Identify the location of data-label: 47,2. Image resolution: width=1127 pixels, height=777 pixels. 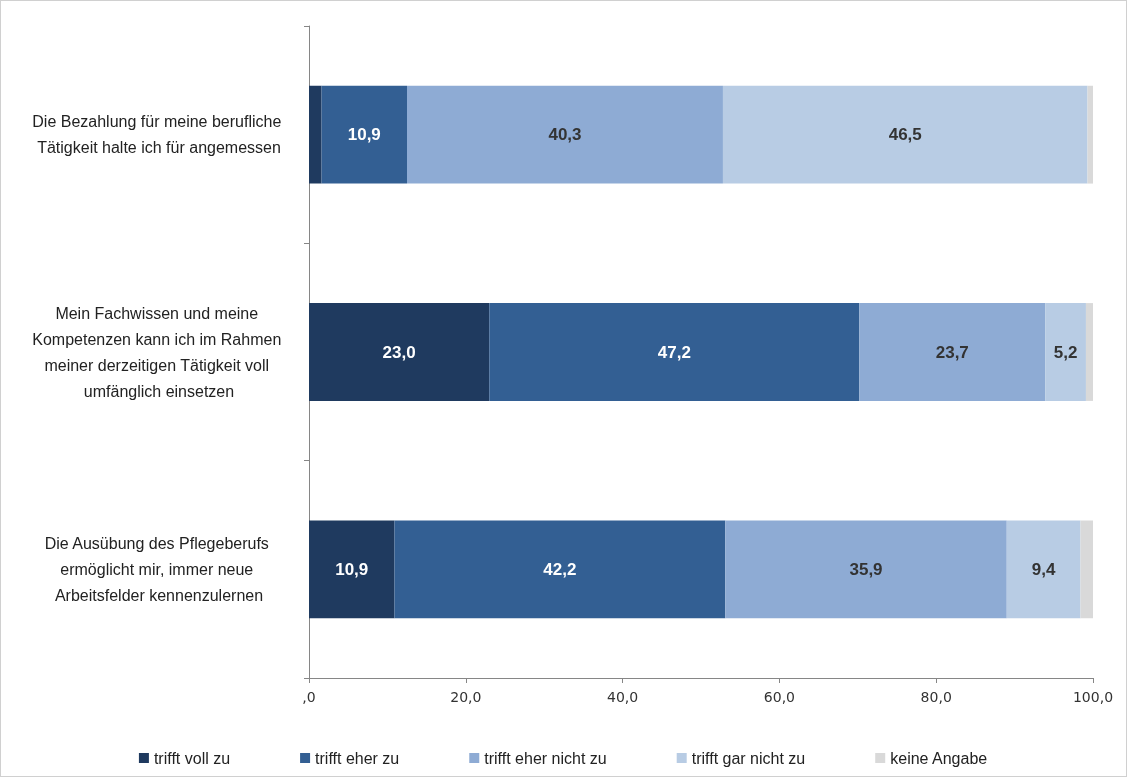
(674, 352).